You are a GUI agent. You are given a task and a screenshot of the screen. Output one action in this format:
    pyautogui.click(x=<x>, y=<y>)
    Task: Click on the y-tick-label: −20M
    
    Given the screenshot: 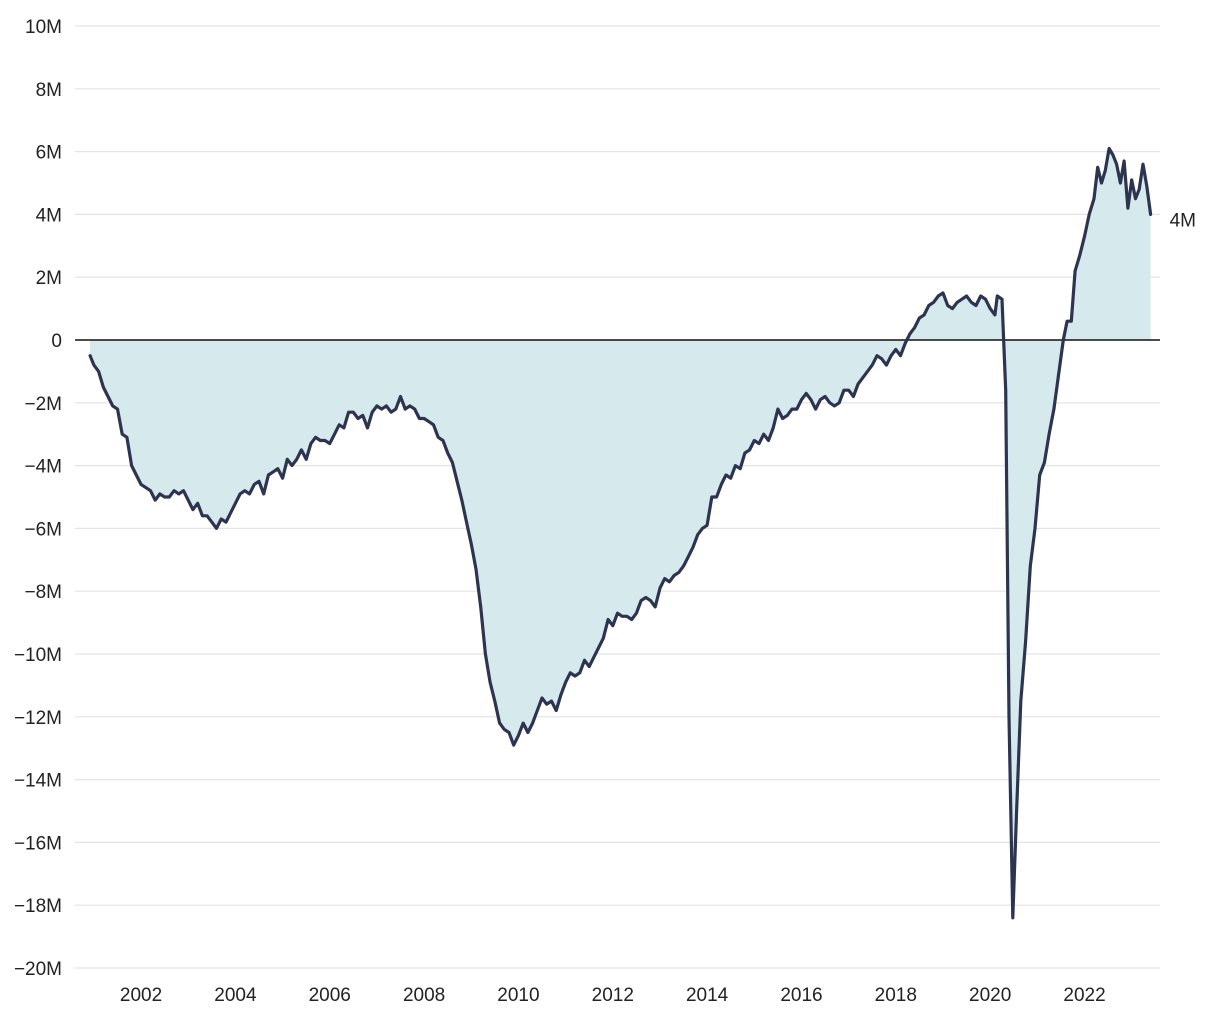 What is the action you would take?
    pyautogui.click(x=38, y=969)
    